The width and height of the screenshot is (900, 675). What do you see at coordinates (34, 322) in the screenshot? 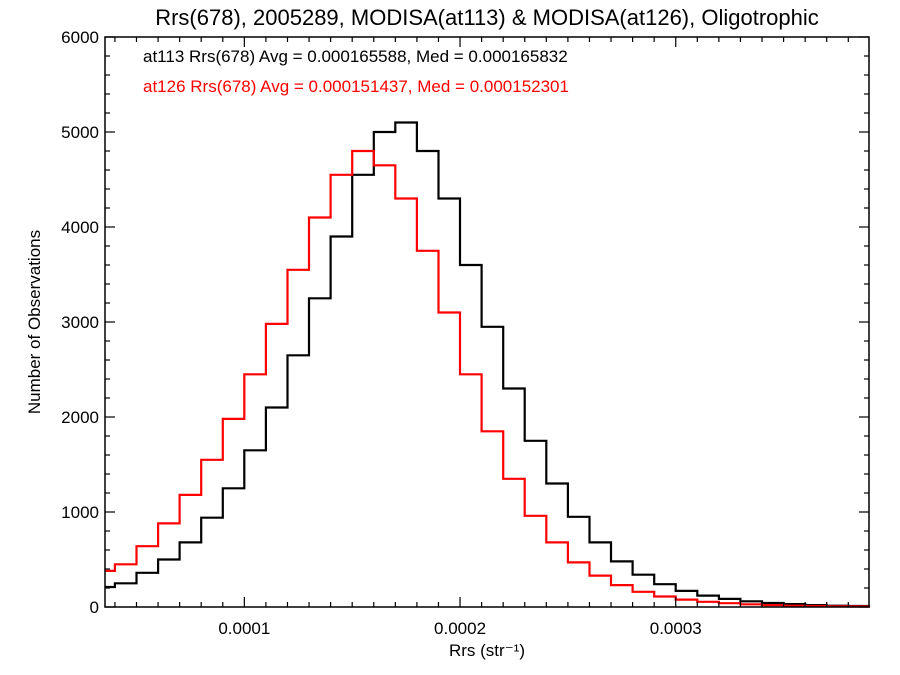
I see `y-axis-label: Number of Observations` at bounding box center [34, 322].